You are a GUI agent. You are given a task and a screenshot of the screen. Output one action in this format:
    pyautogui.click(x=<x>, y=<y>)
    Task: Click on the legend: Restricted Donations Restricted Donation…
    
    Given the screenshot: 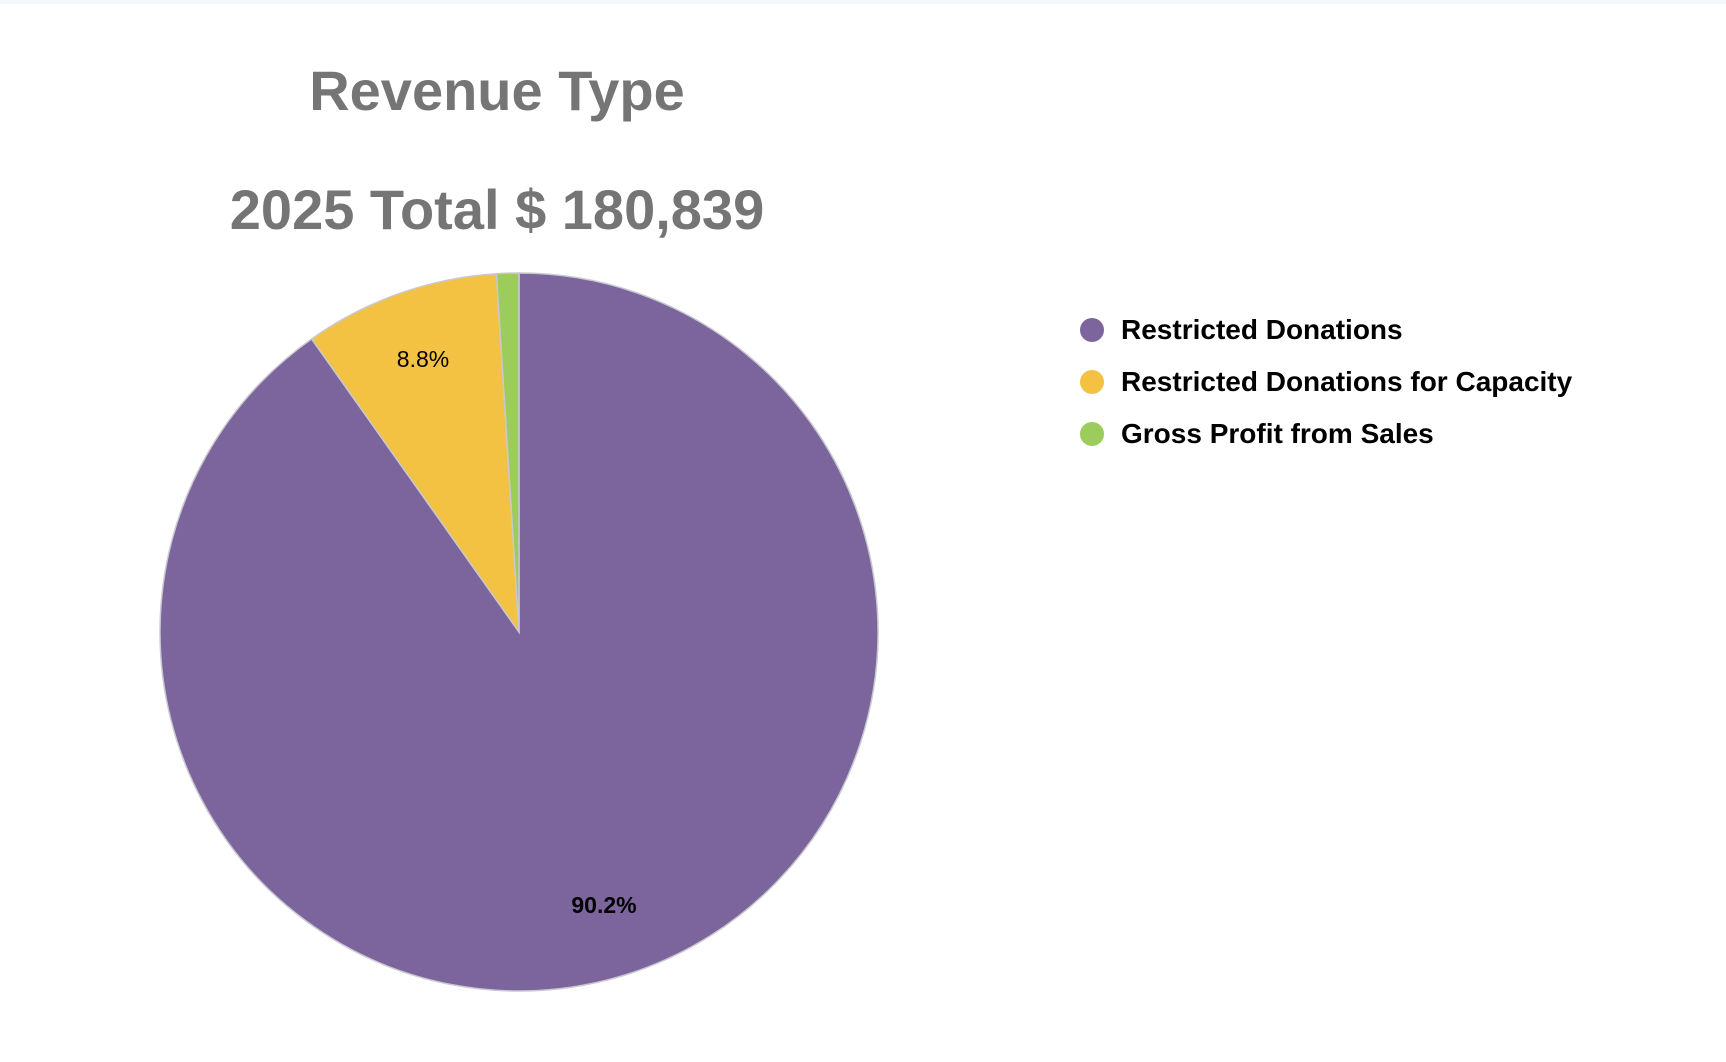 What is the action you would take?
    pyautogui.click(x=1326, y=382)
    